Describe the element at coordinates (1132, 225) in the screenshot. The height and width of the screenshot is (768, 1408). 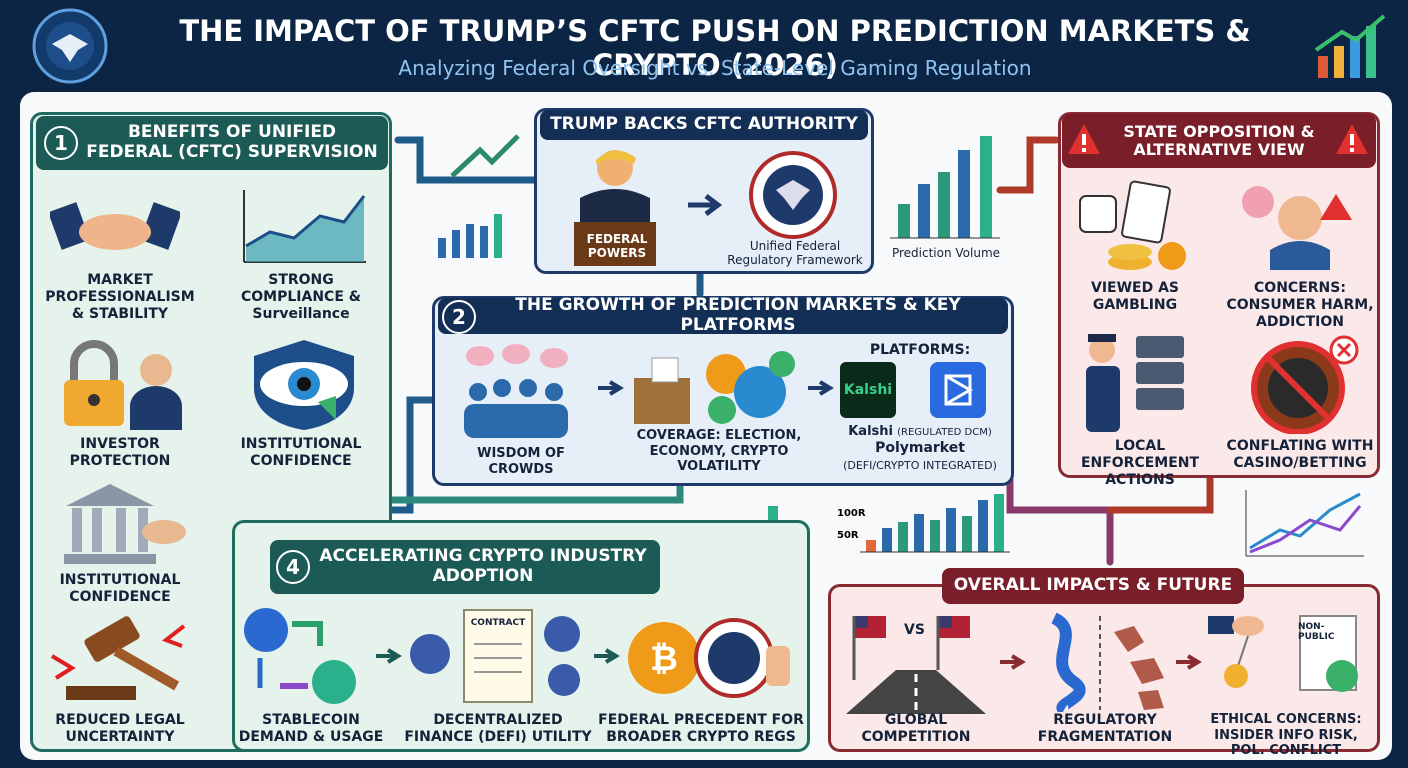
I see `gambling-icon` at that location.